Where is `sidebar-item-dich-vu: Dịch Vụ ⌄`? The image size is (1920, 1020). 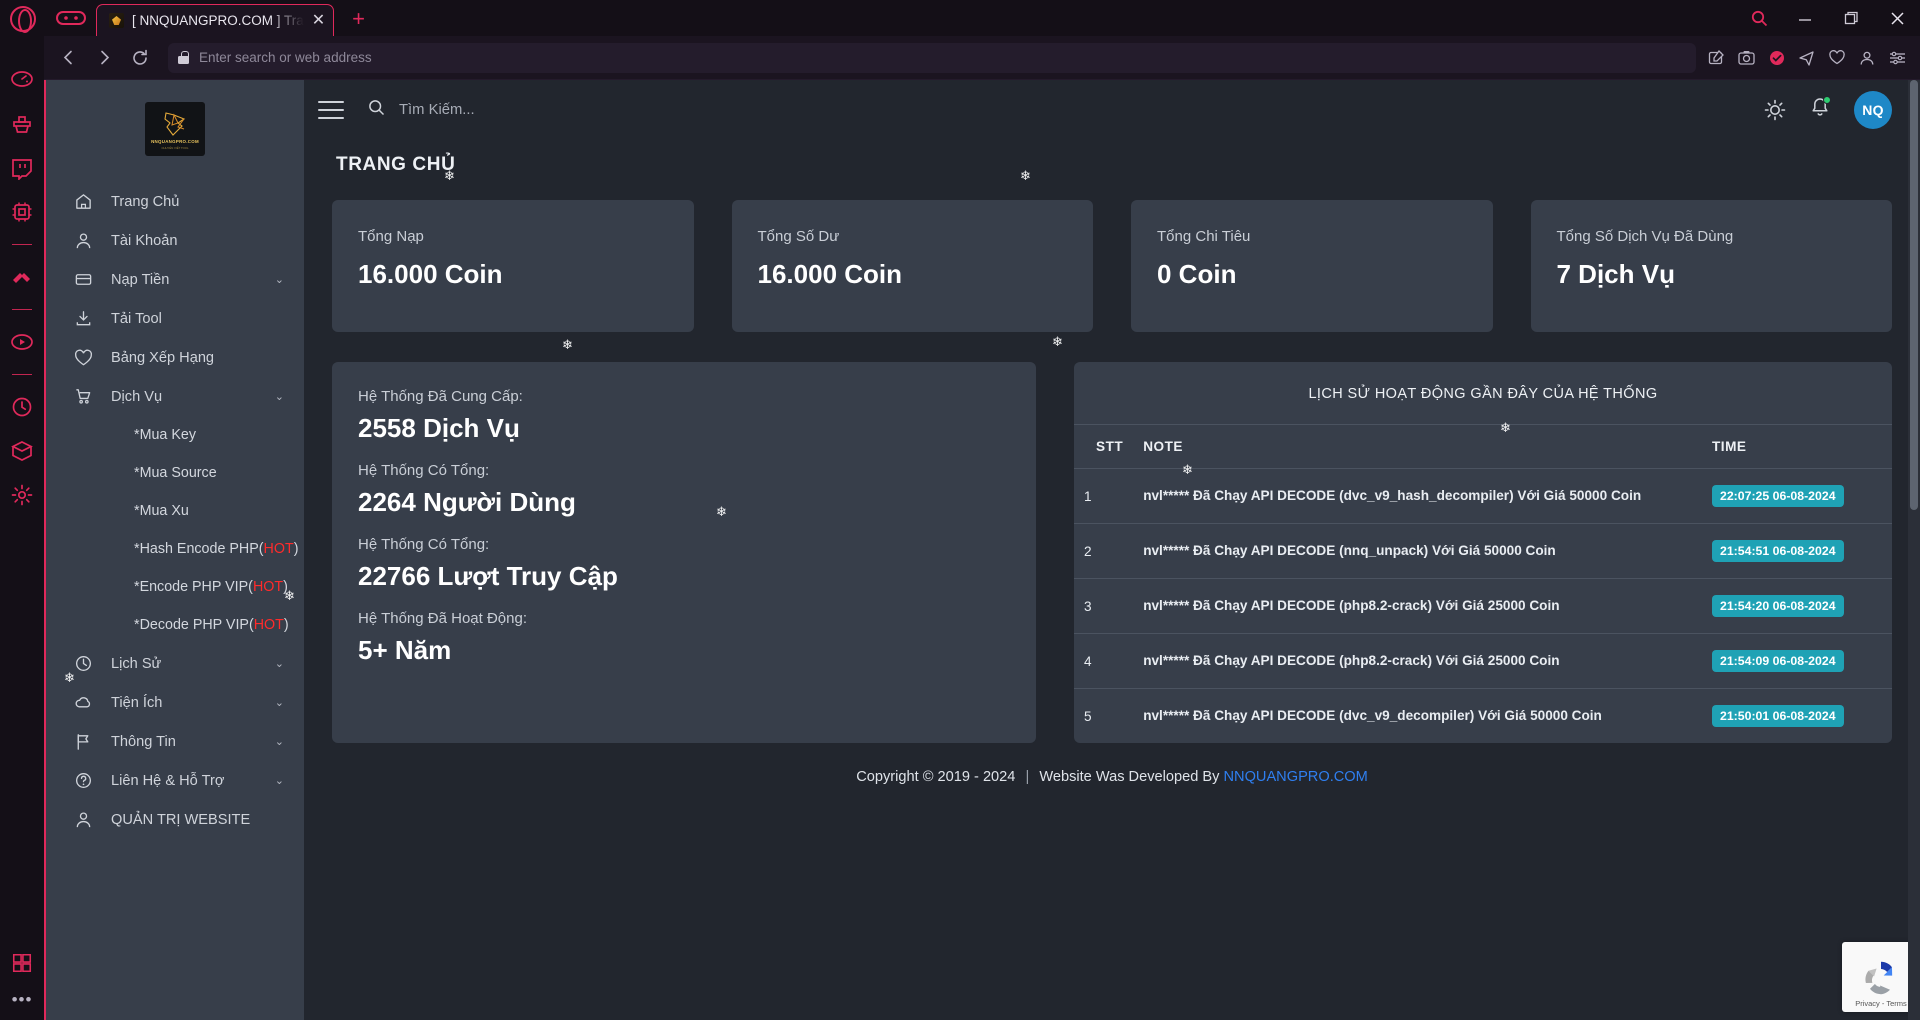 sidebar-item-dich-vu: Dịch Vụ ⌄ is located at coordinates (175, 396).